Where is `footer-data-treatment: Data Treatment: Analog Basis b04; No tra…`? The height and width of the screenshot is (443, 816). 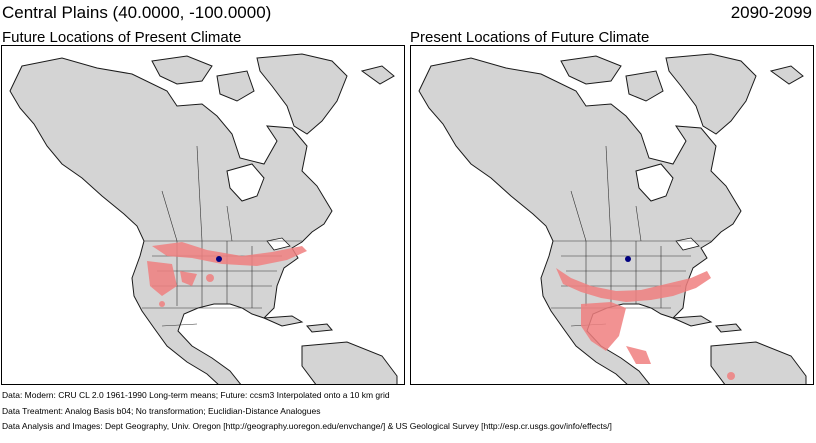
footer-data-treatment: Data Treatment: Analog Basis b04; No tra… is located at coordinates (161, 411).